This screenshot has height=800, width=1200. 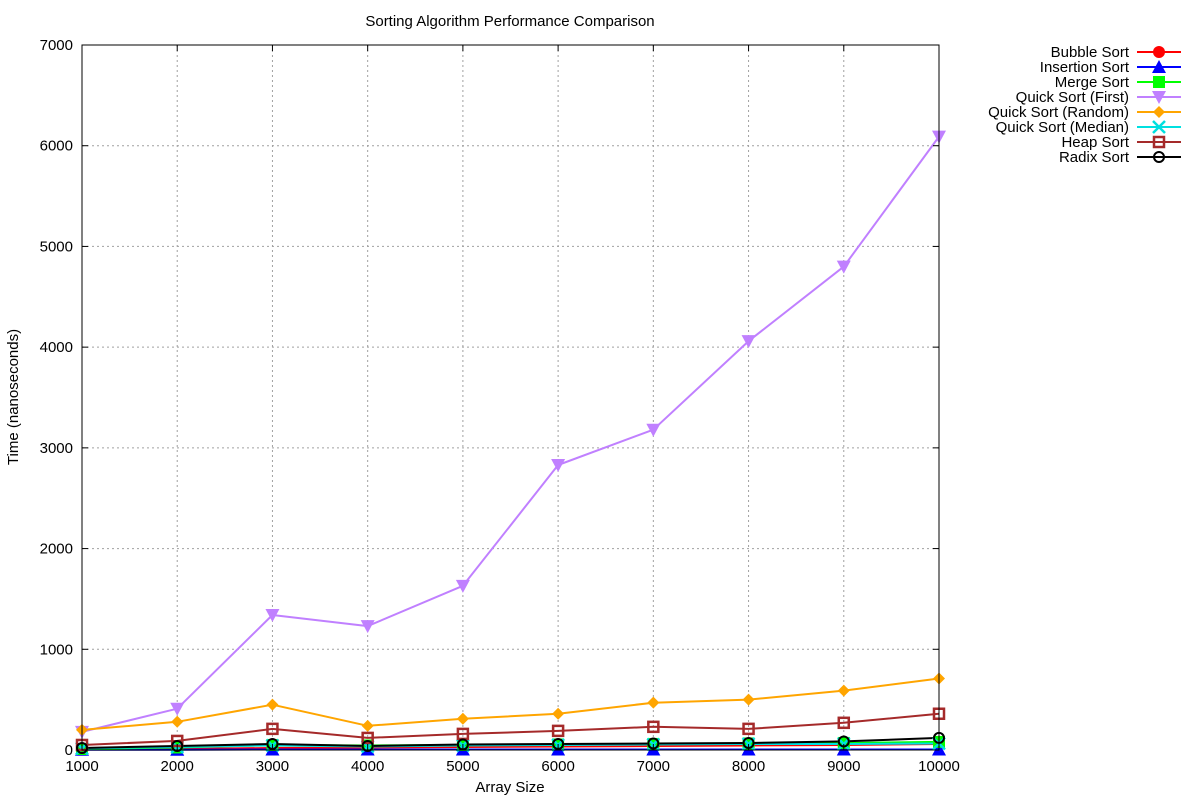 I want to click on y-tick-label: 0, so click(x=69, y=750).